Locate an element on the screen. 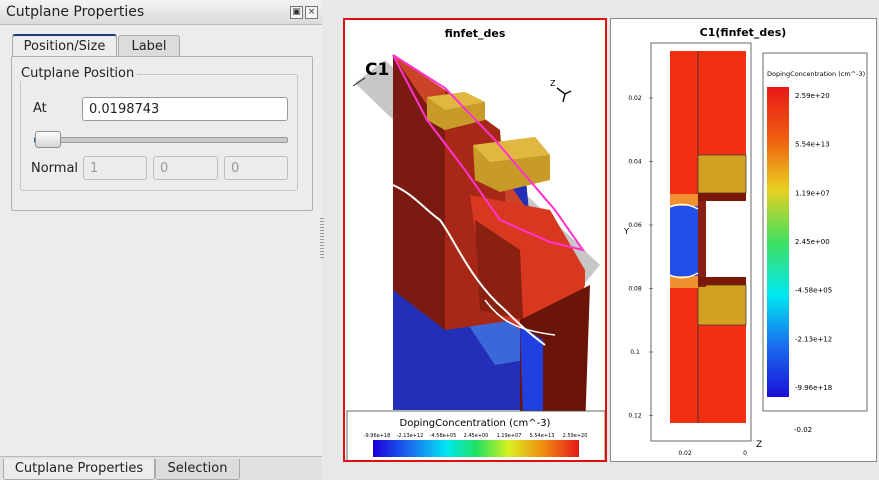 The height and width of the screenshot is (480, 879). x-tick-label: 0.02 is located at coordinates (685, 453).